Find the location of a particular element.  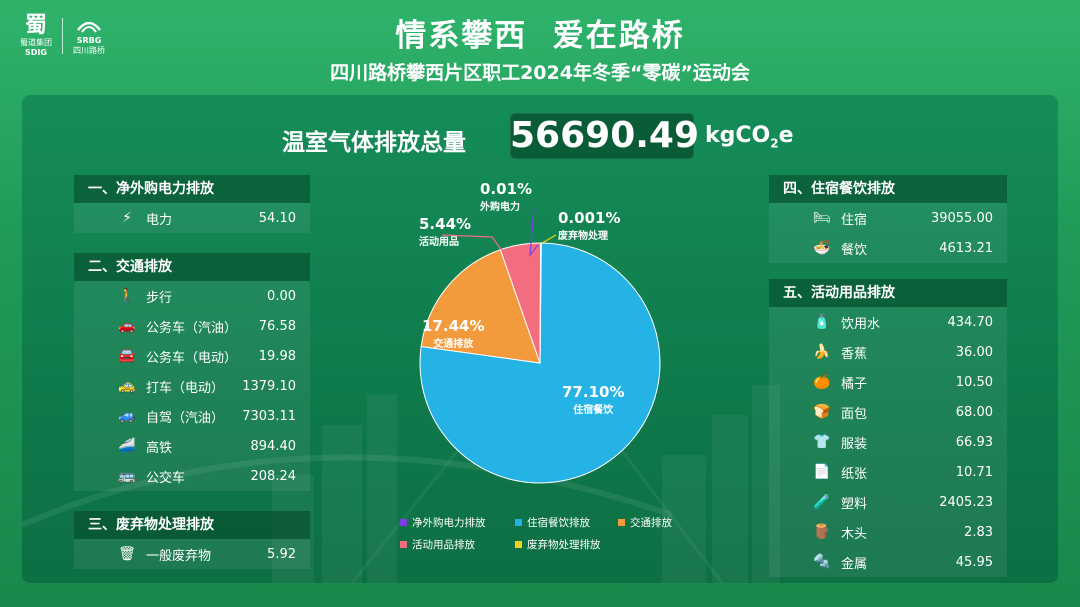

legend-item: 净外购电力排放 is located at coordinates (443, 522).